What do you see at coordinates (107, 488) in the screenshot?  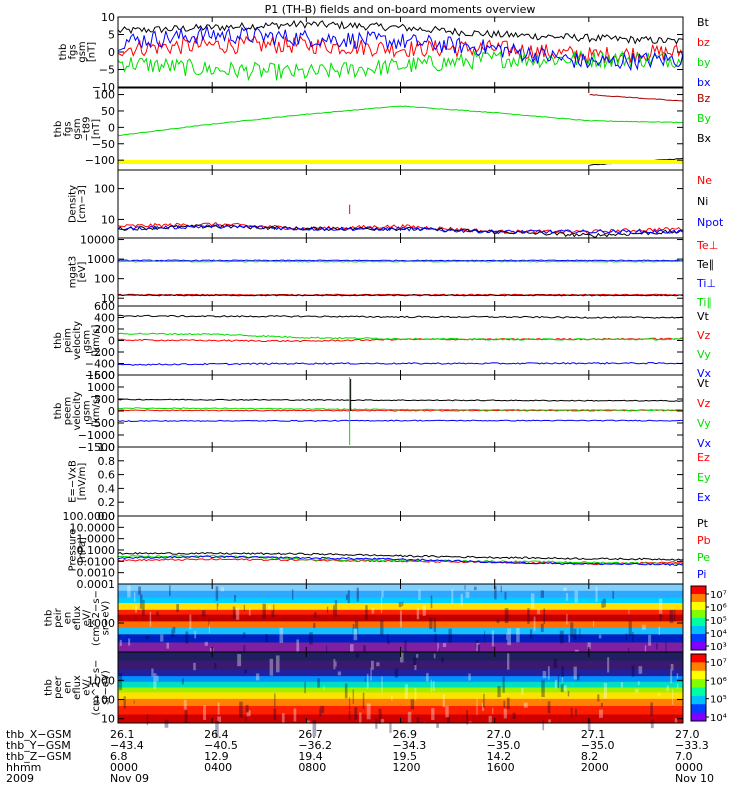 I see `y-tick-label: 0.4` at bounding box center [107, 488].